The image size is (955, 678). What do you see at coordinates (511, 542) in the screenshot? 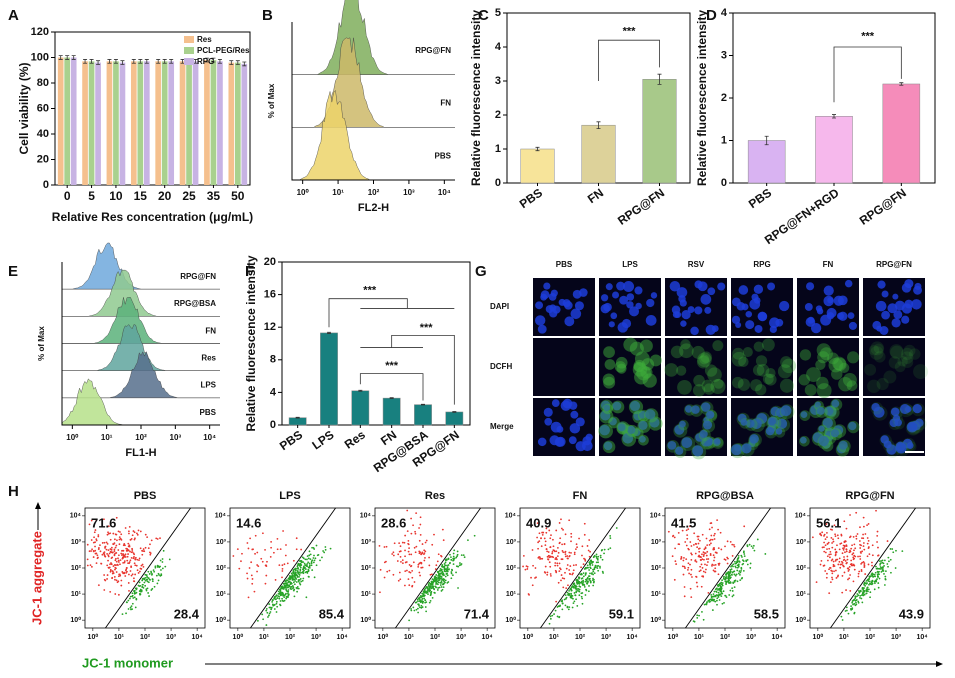
I see `y-tick-label: 10³` at bounding box center [511, 542].